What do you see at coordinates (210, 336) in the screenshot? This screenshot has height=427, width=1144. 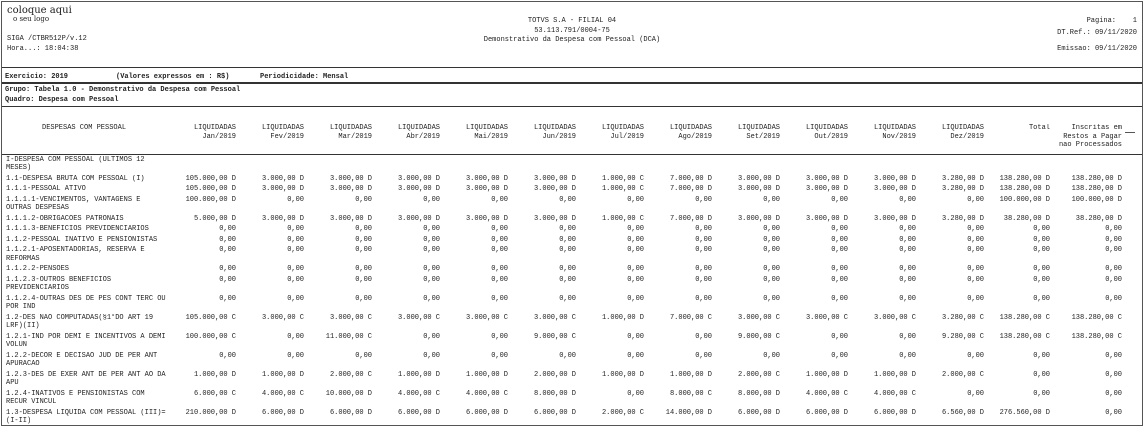 I see `cell-value: 100.000,00 C` at bounding box center [210, 336].